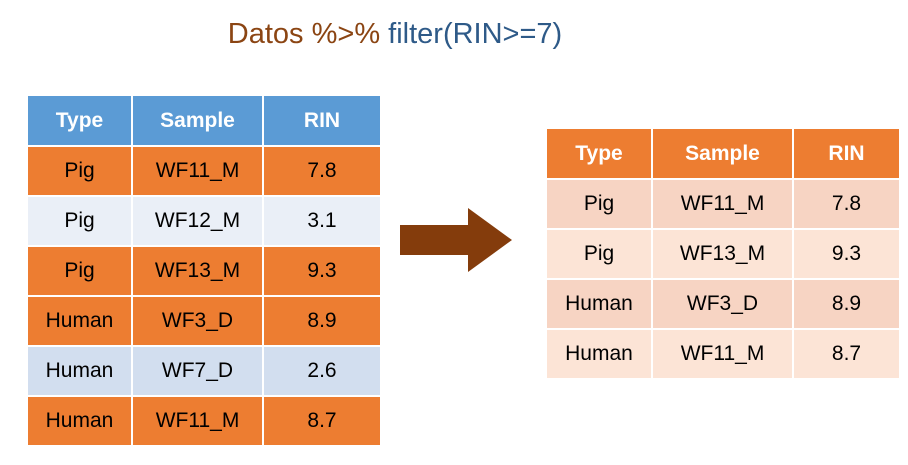 The image size is (908, 465). Describe the element at coordinates (475, 34) in the screenshot. I see `title-code-filter: filter(RIN>=7)` at that location.